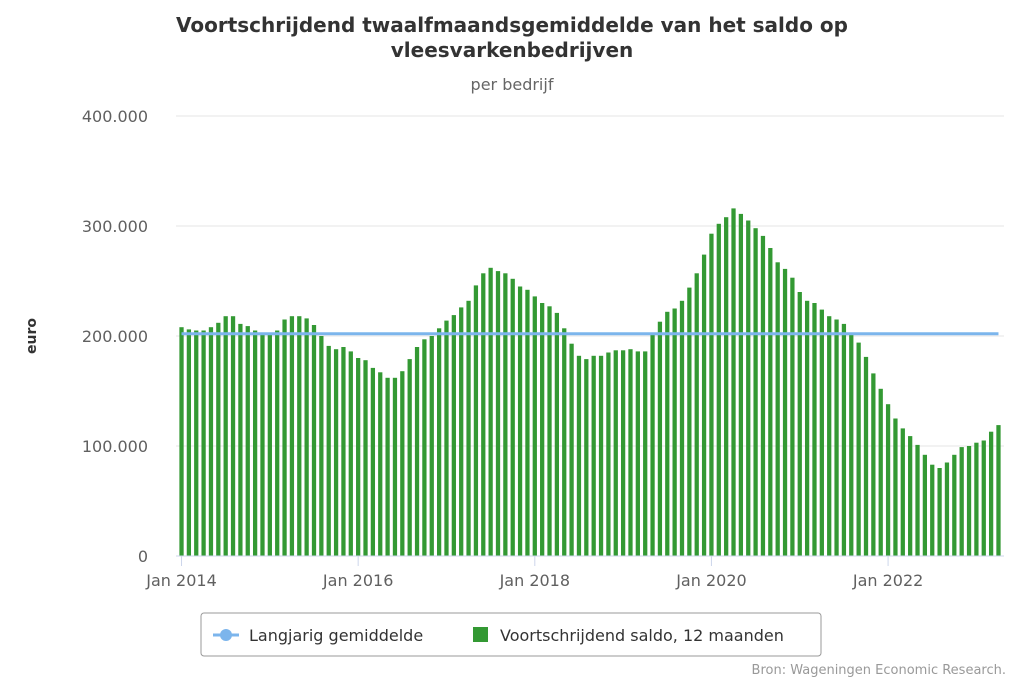 This screenshot has height=683, width=1024. I want to click on legend-item-average: Langjarig gemiddelde, so click(318, 635).